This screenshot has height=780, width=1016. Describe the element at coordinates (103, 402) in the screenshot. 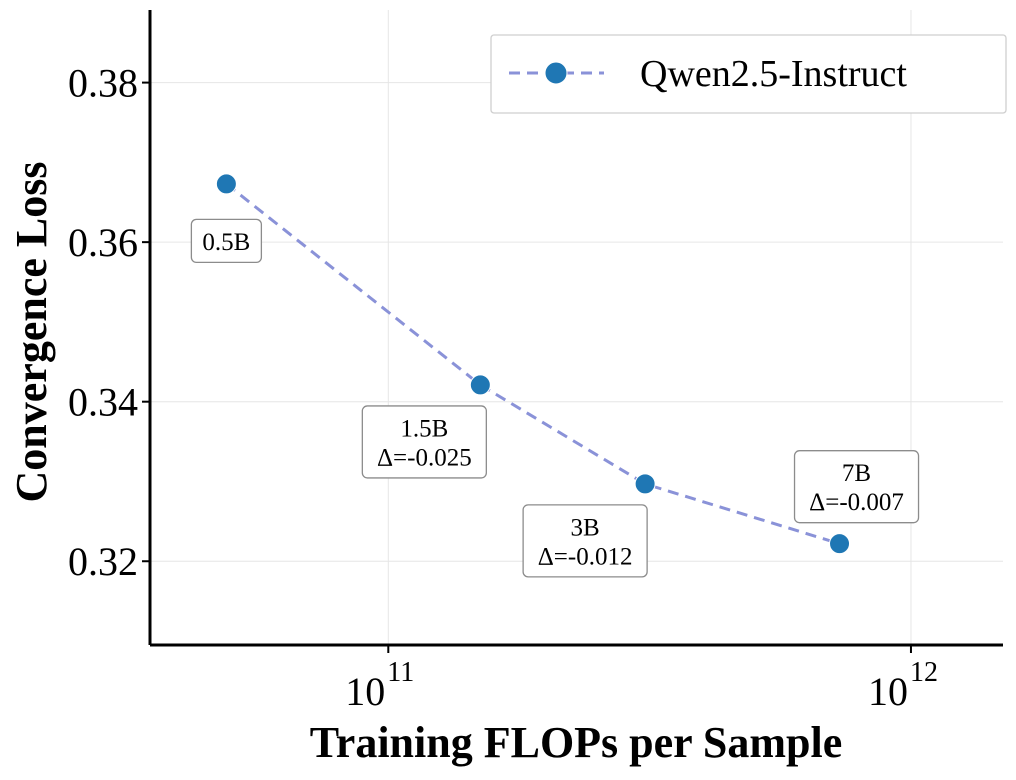

I see `y-tick-label: 0.34` at that location.